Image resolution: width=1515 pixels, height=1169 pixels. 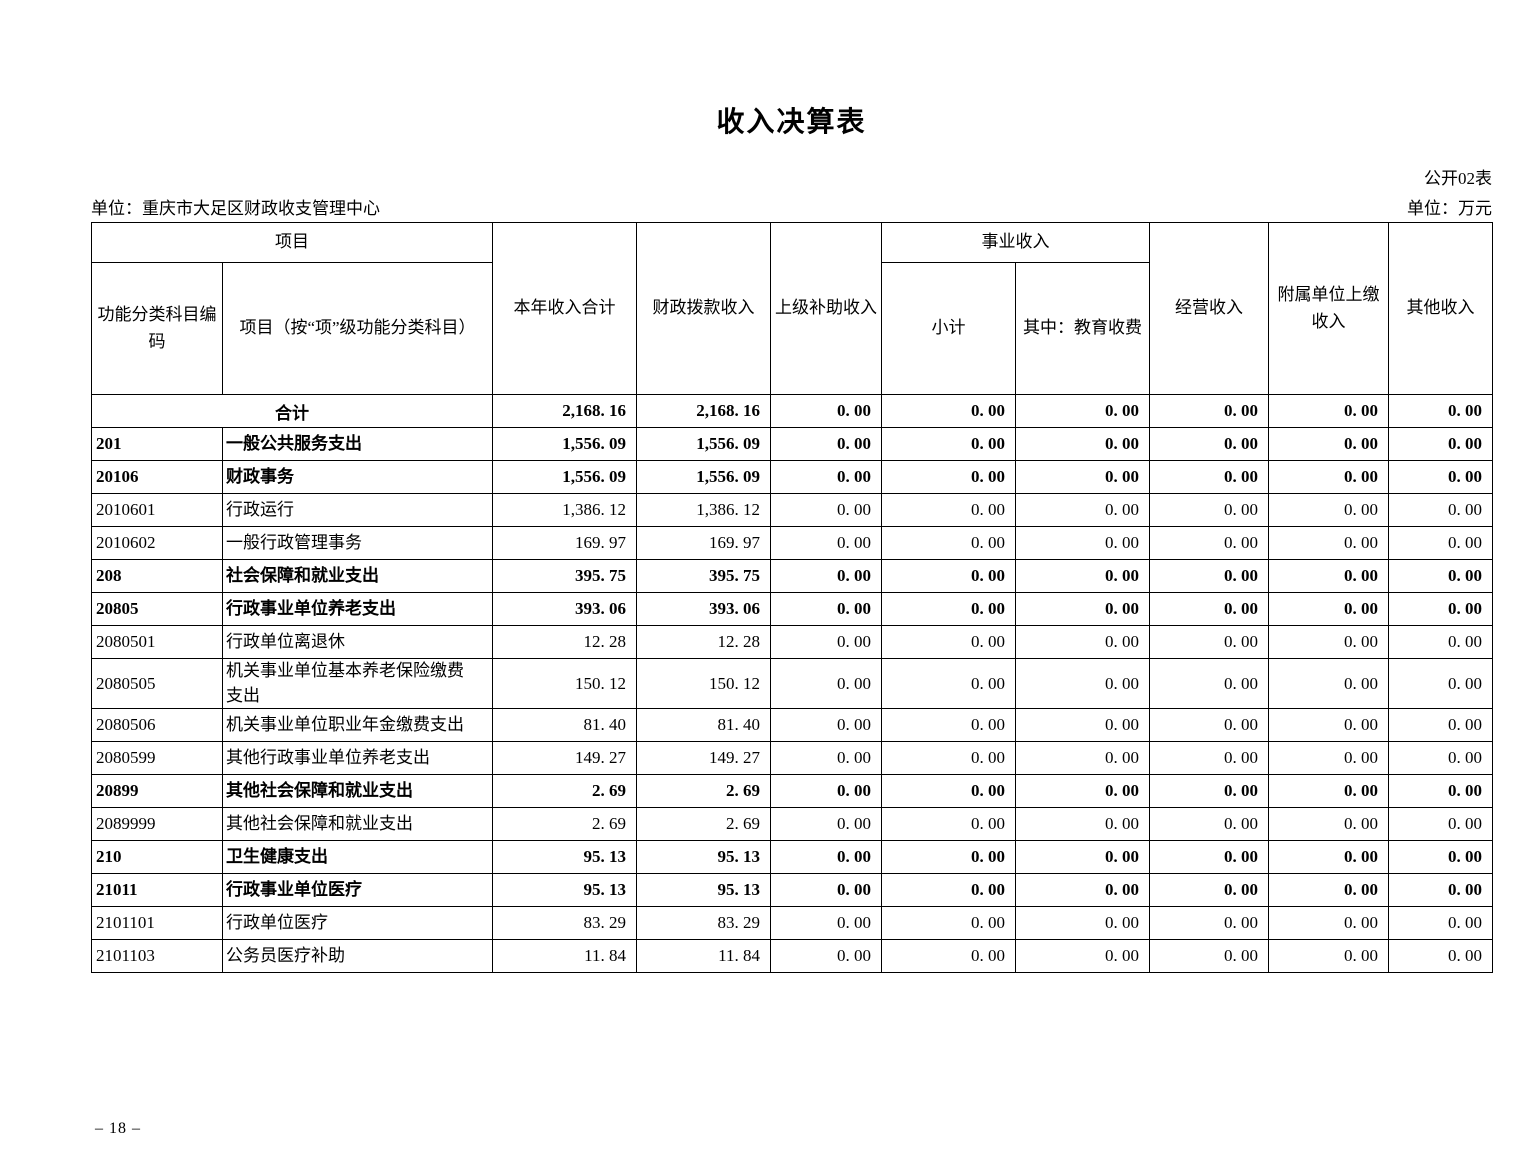 I want to click on row-name: 财政事务, so click(x=357, y=477).